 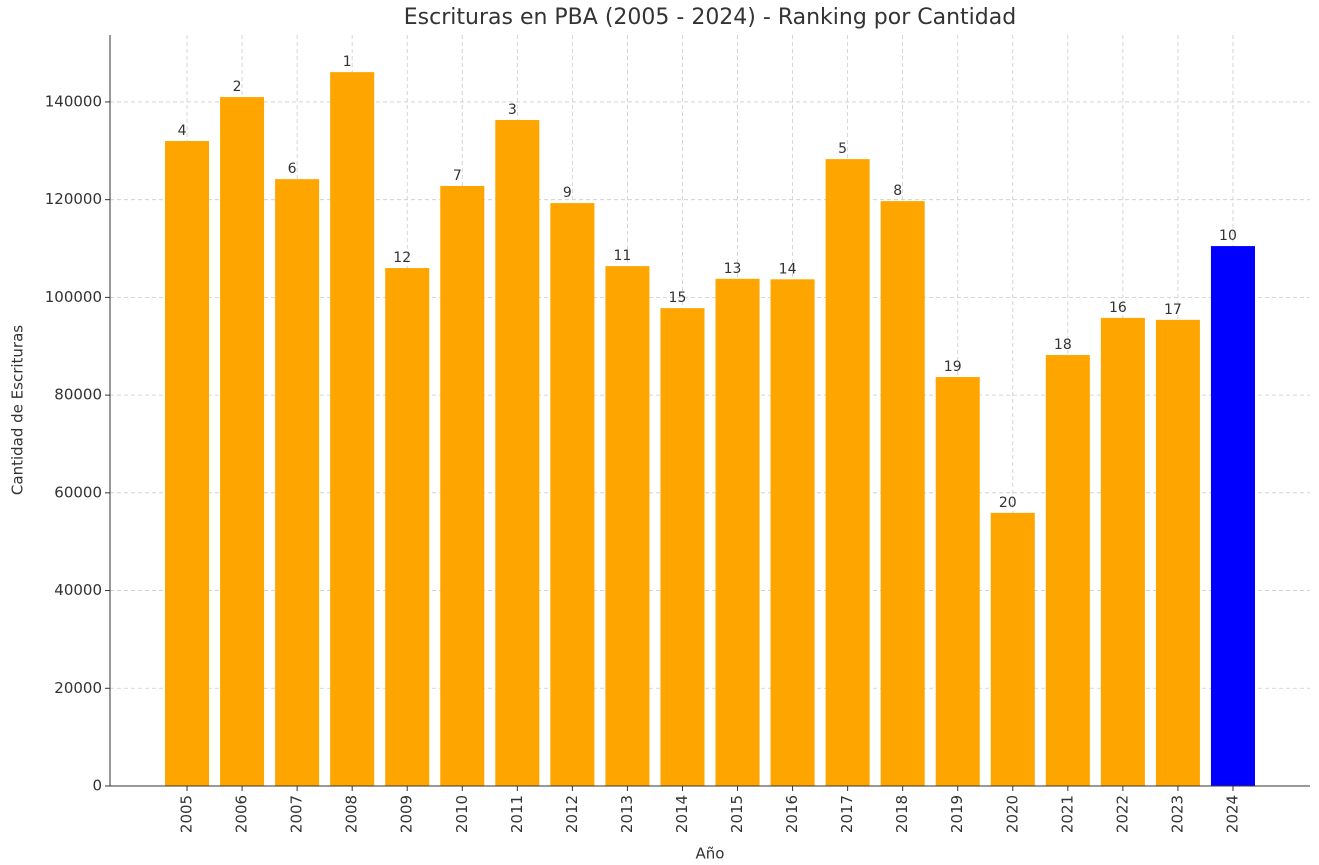 What do you see at coordinates (572, 814) in the screenshot?
I see `x-tick-label: 2012` at bounding box center [572, 814].